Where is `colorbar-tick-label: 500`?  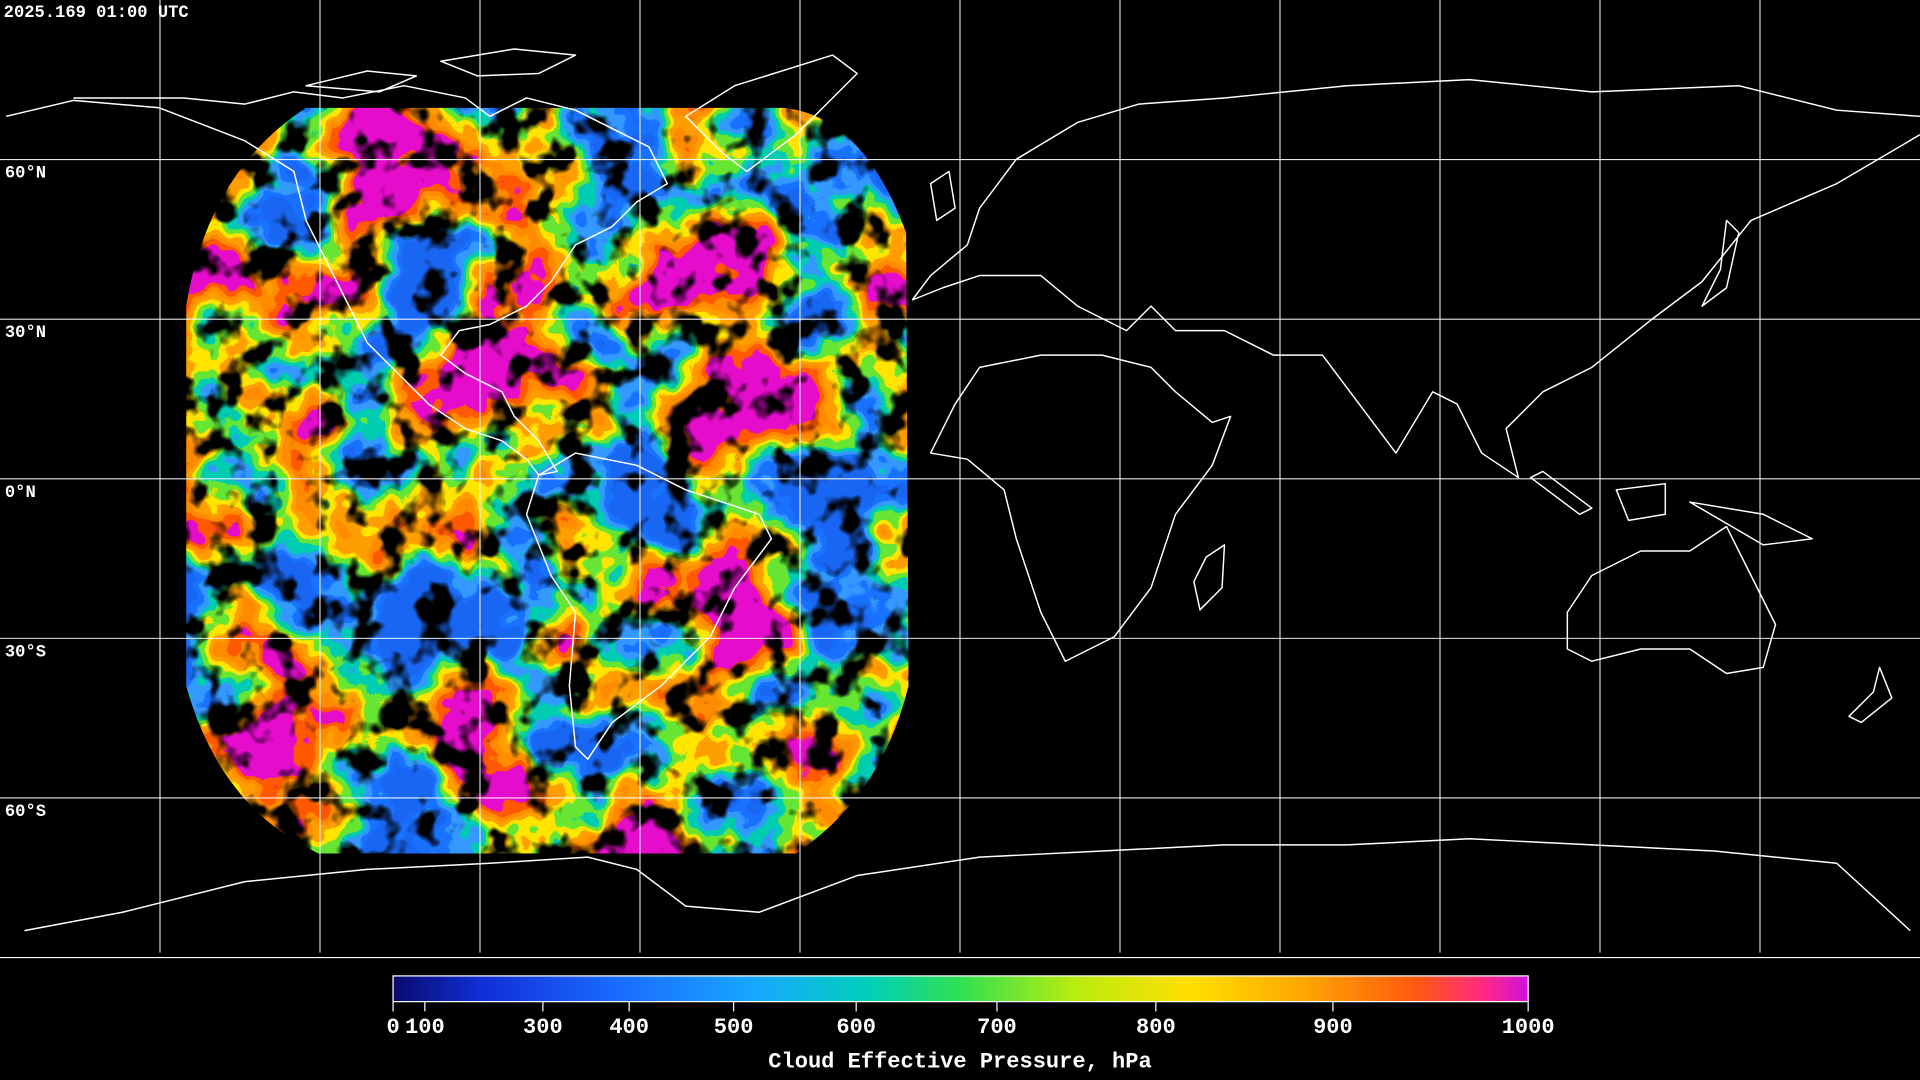 colorbar-tick-label: 500 is located at coordinates (734, 1027).